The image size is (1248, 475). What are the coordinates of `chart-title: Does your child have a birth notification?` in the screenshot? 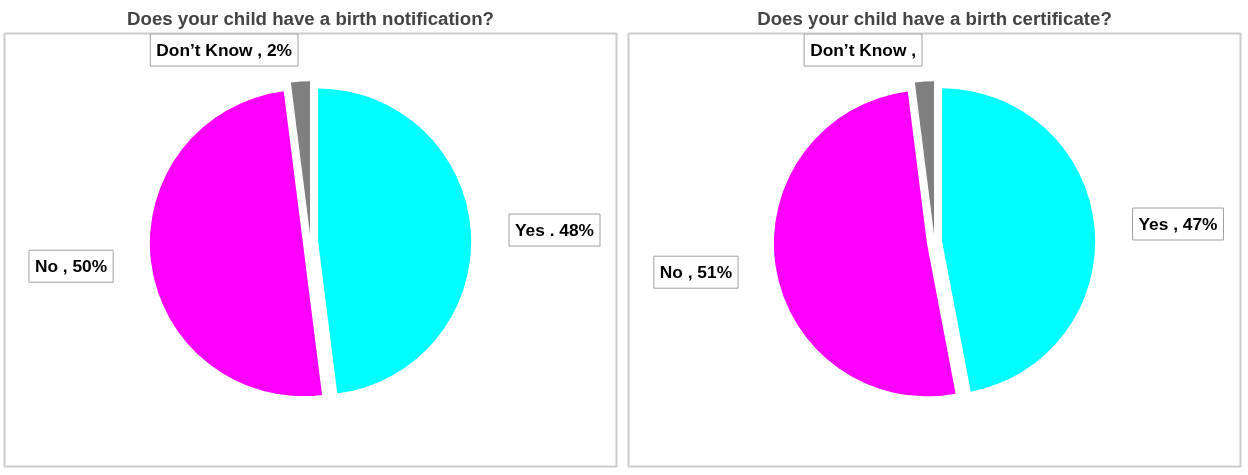 It's located at (310, 18).